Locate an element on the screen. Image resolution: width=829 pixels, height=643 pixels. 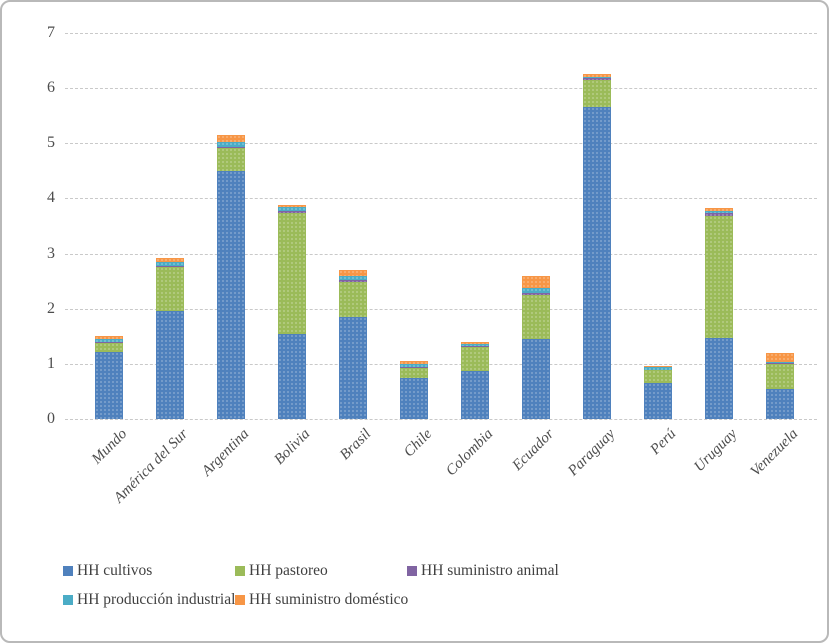
bar-argentina is located at coordinates (230, 277).